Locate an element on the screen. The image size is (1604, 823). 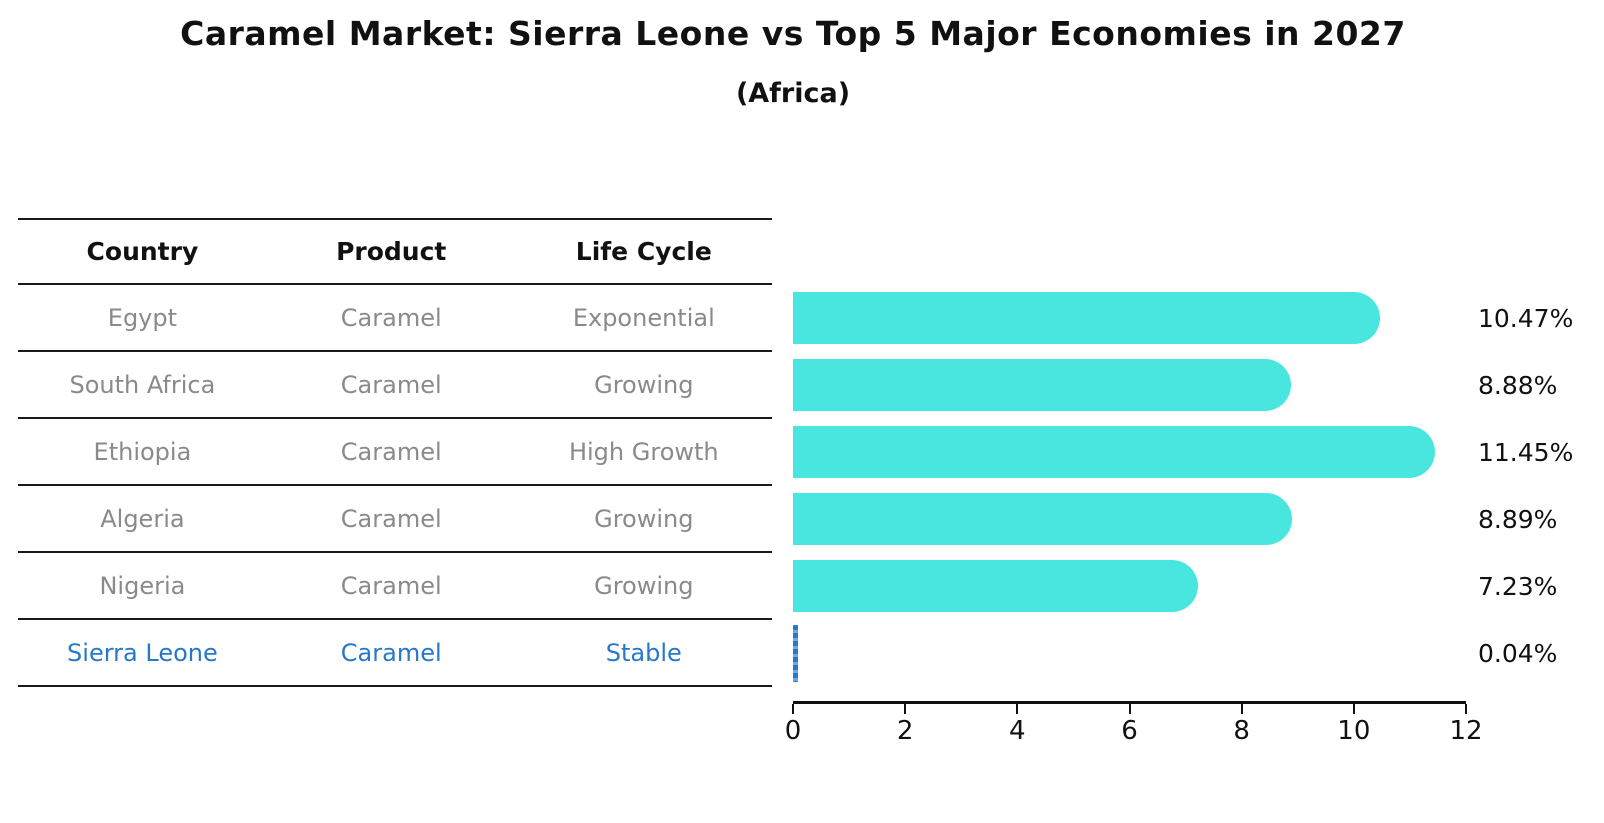
tick-label: 6 is located at coordinates (1129, 731).